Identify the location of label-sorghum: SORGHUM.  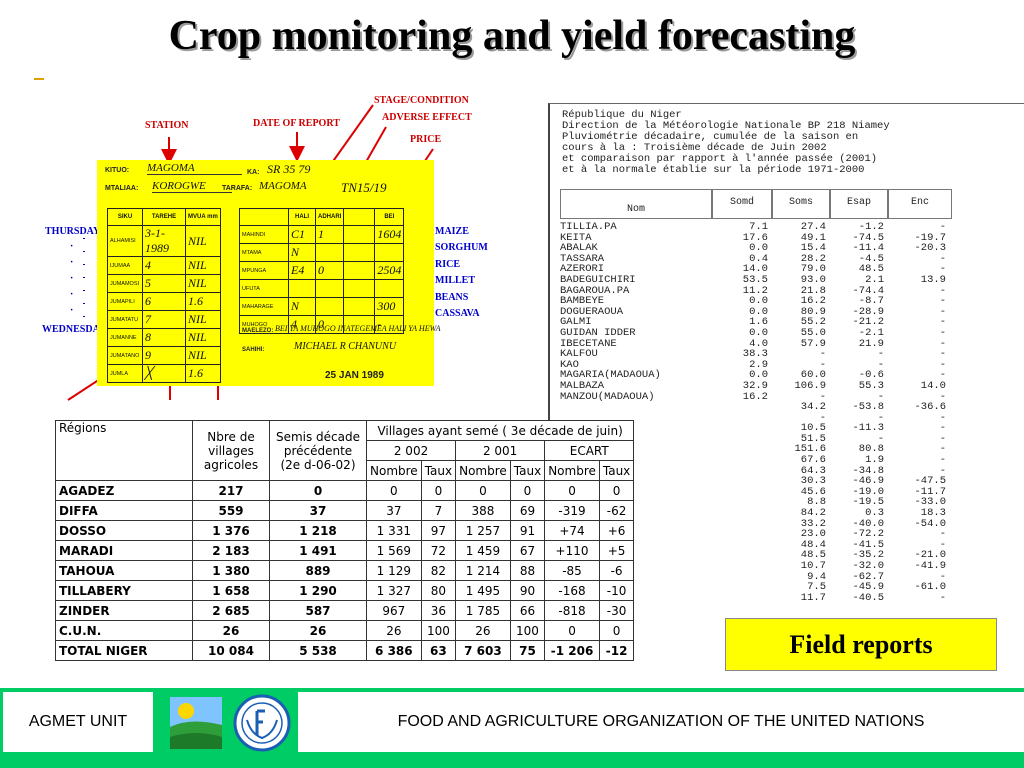
(461, 247).